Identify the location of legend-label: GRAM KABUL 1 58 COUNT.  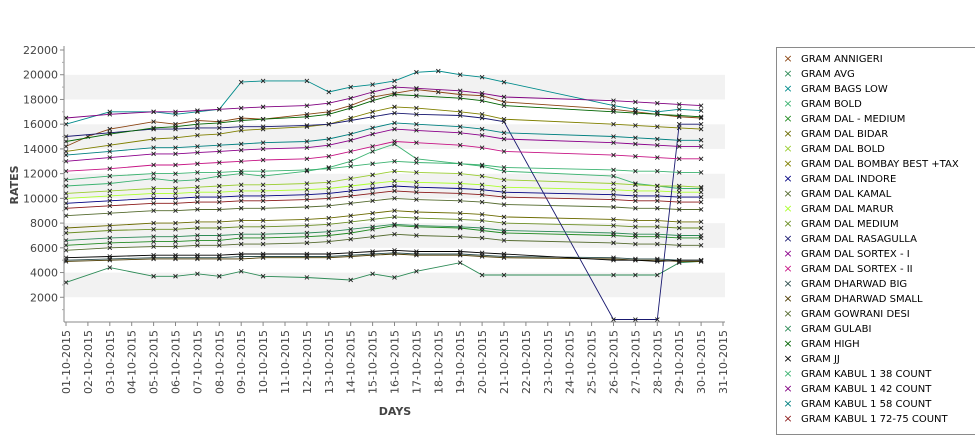
(866, 404).